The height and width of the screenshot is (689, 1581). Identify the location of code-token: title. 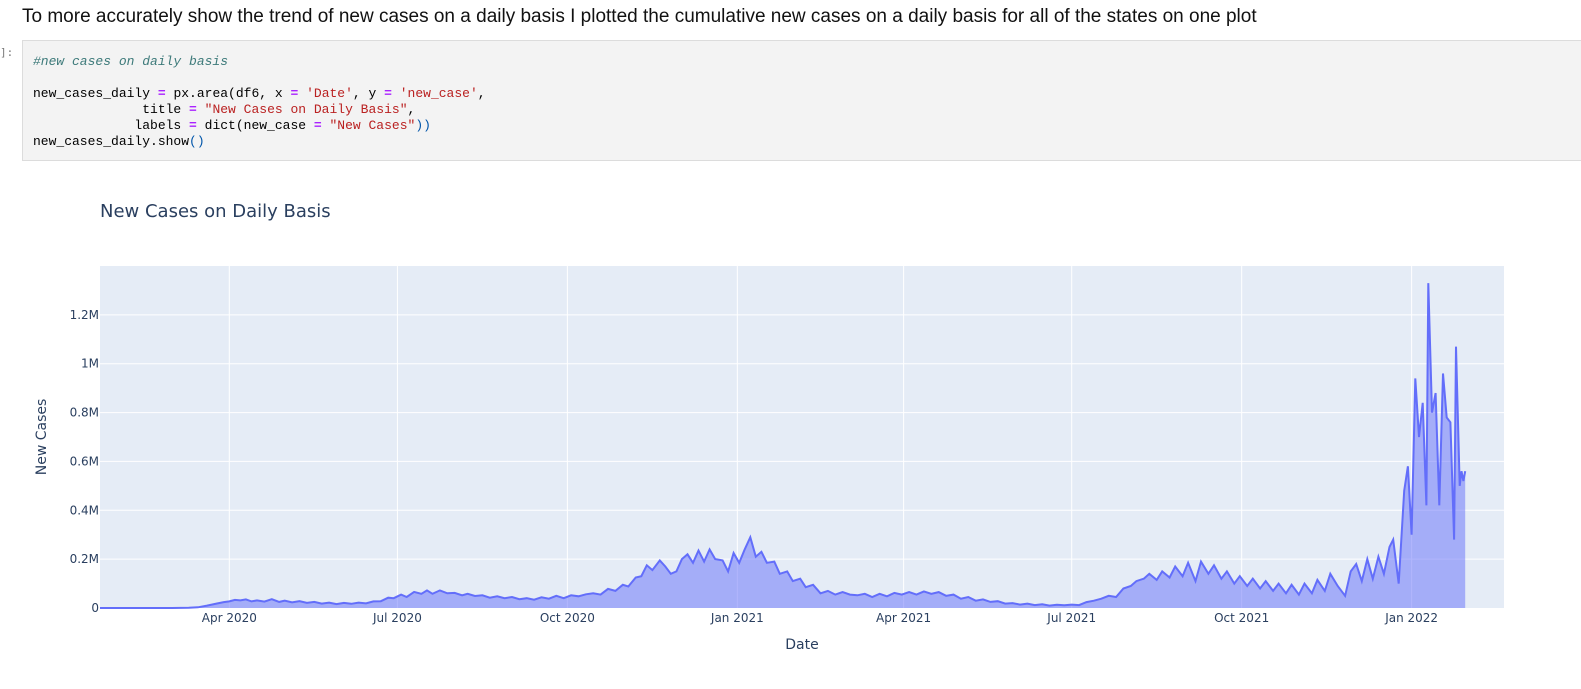
(111, 109).